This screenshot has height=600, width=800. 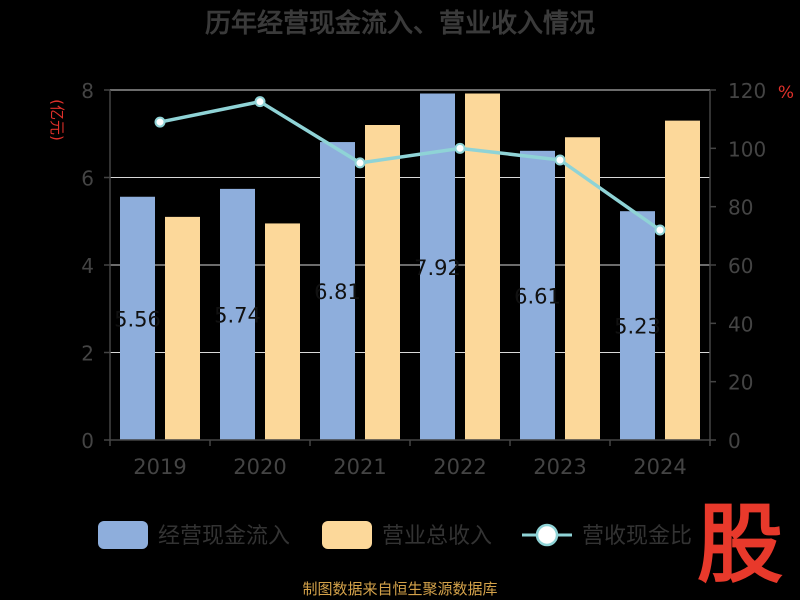 What do you see at coordinates (659, 467) in the screenshot?
I see `x-tick-label: 2024` at bounding box center [659, 467].